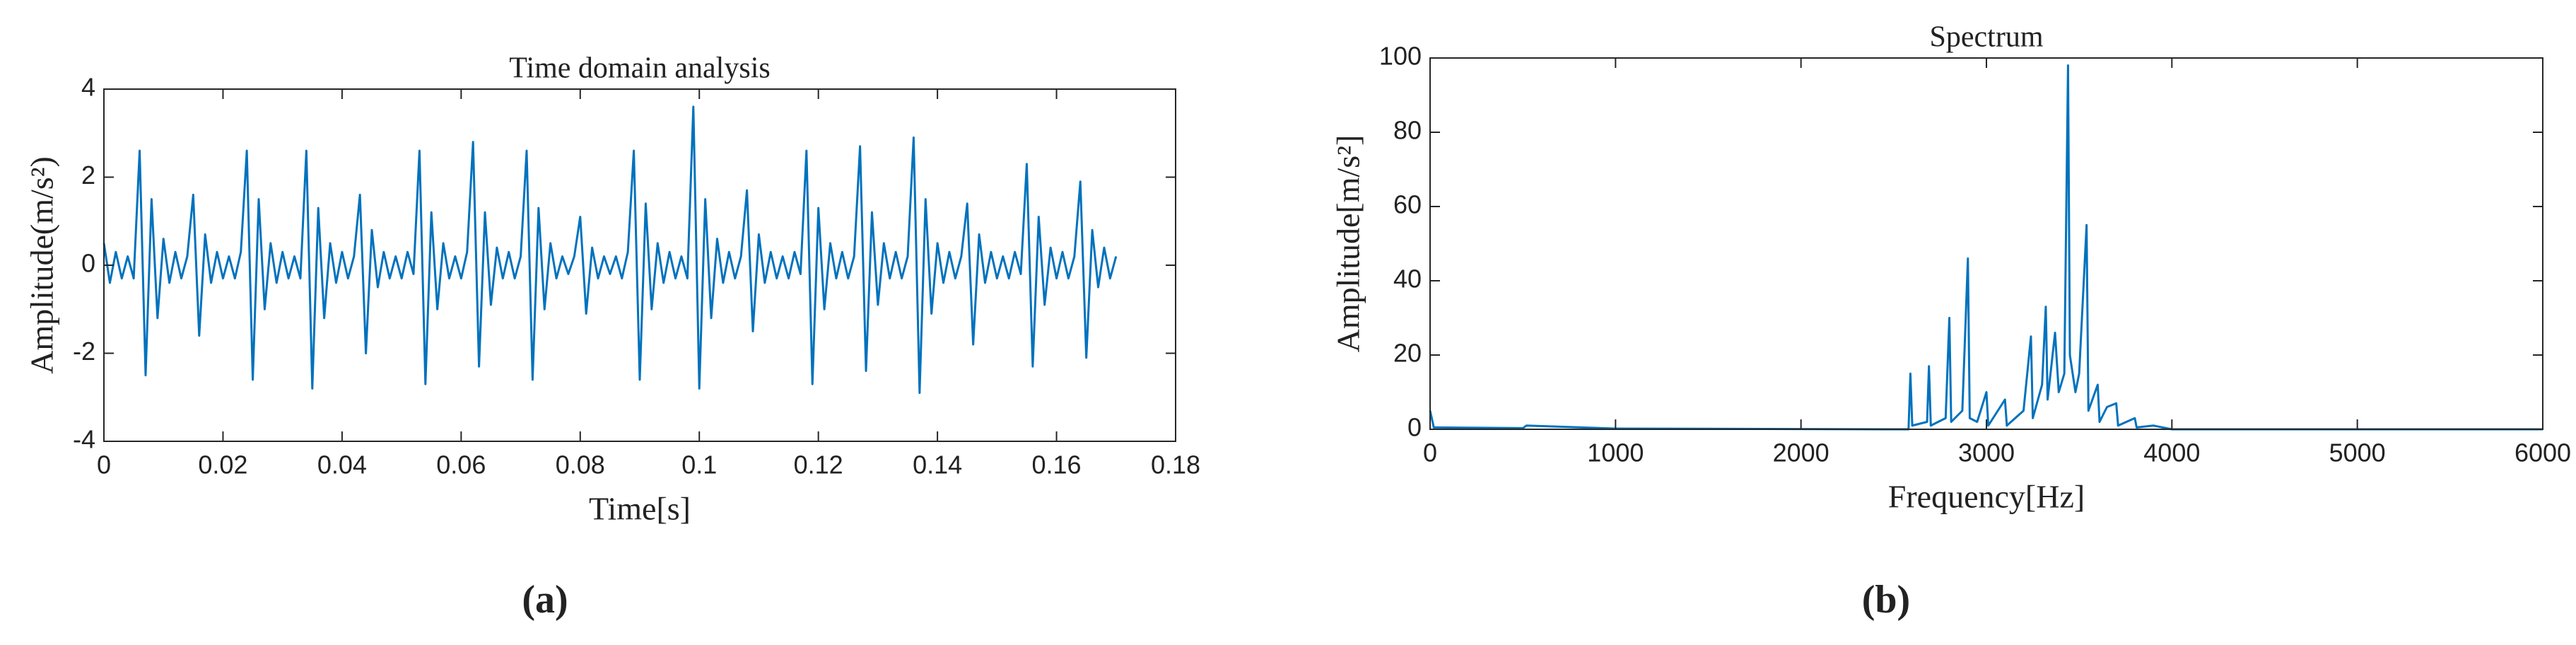  What do you see at coordinates (88, 87) in the screenshot?
I see `y-tick-label: 4` at bounding box center [88, 87].